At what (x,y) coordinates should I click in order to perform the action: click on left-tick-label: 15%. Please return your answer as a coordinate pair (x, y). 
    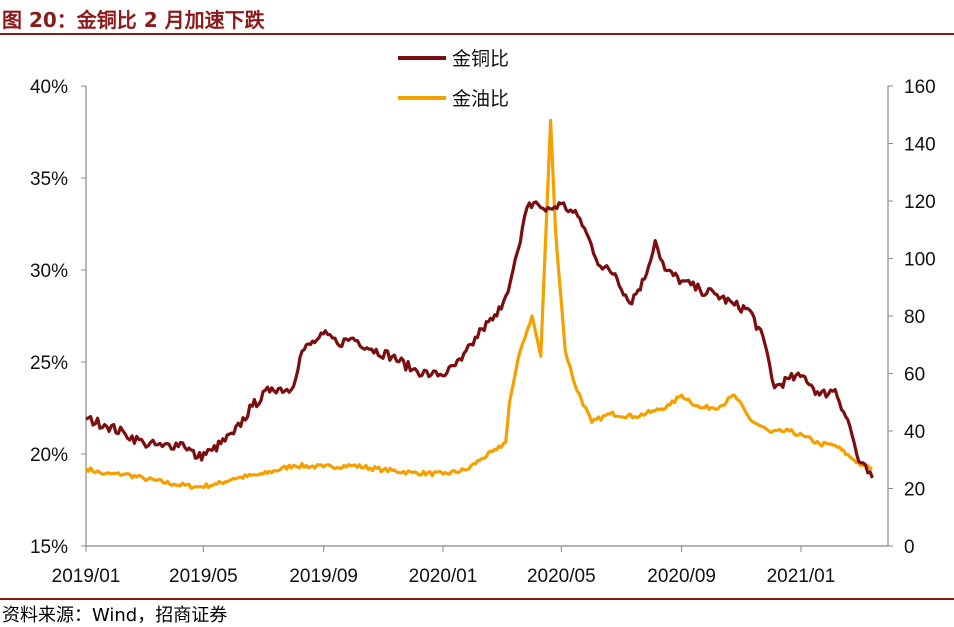
    Looking at the image, I should click on (49, 547).